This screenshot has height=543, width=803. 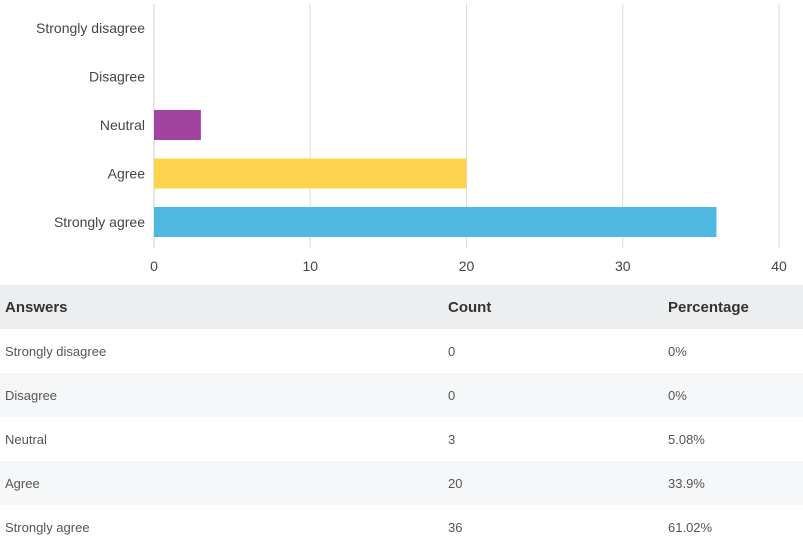 I want to click on x-tick-label: 0, so click(x=154, y=266).